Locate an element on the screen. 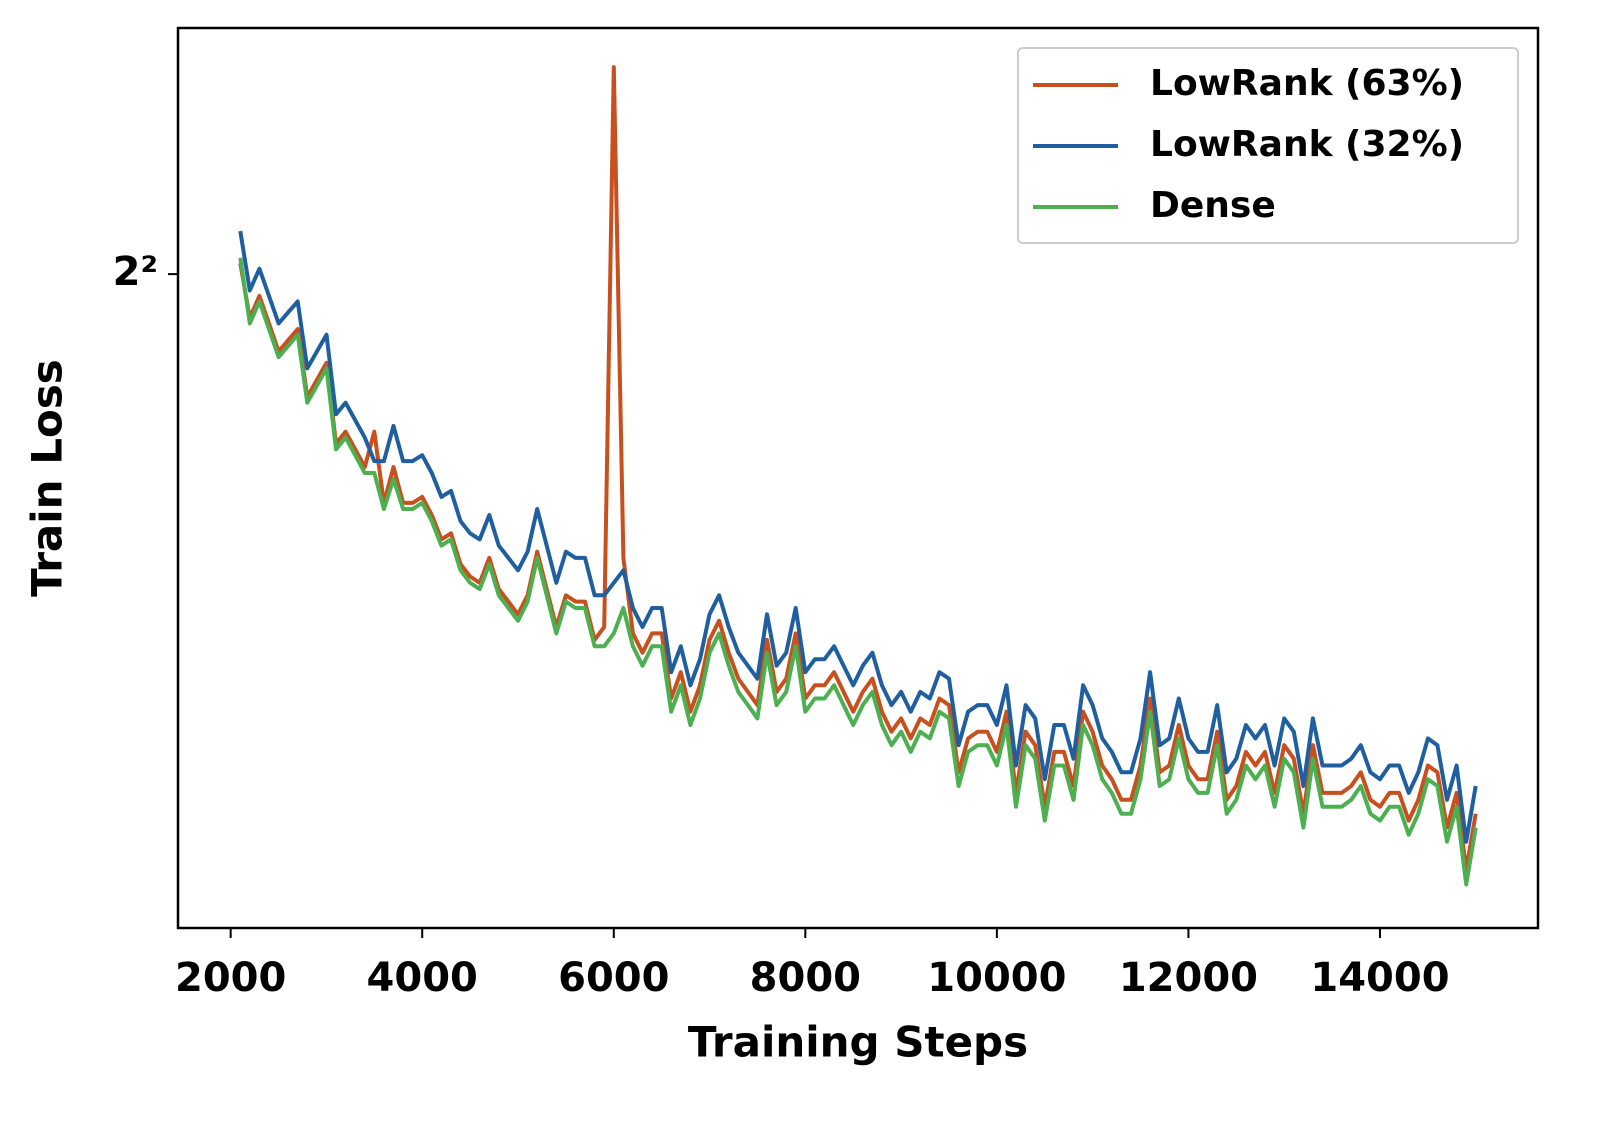 This screenshot has height=1125, width=1607. x-tick-label: 8000 is located at coordinates (805, 978).